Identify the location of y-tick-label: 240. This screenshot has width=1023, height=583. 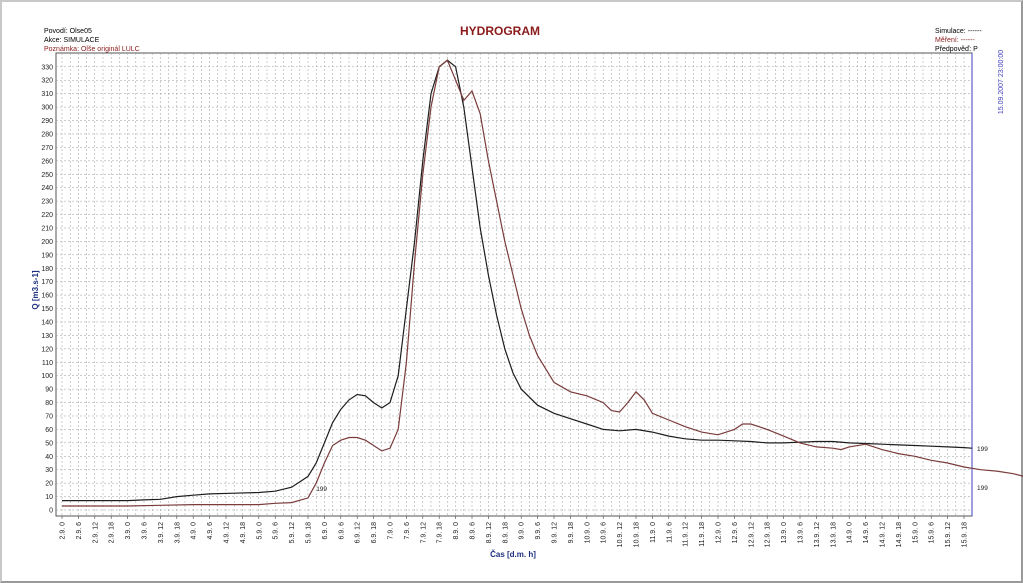
(47, 188).